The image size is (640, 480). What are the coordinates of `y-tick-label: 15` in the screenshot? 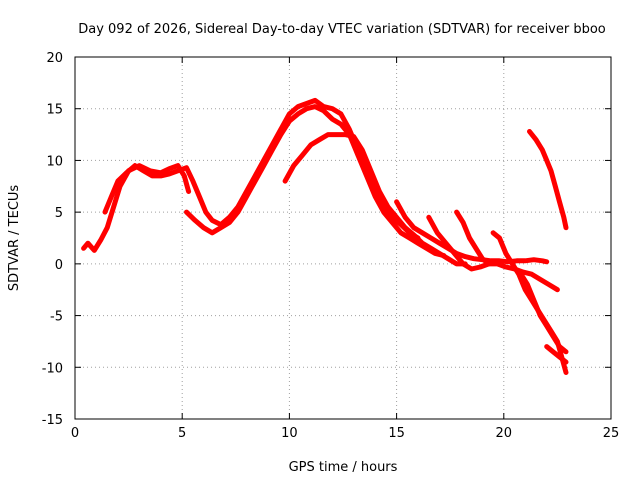 It's located at (54, 110).